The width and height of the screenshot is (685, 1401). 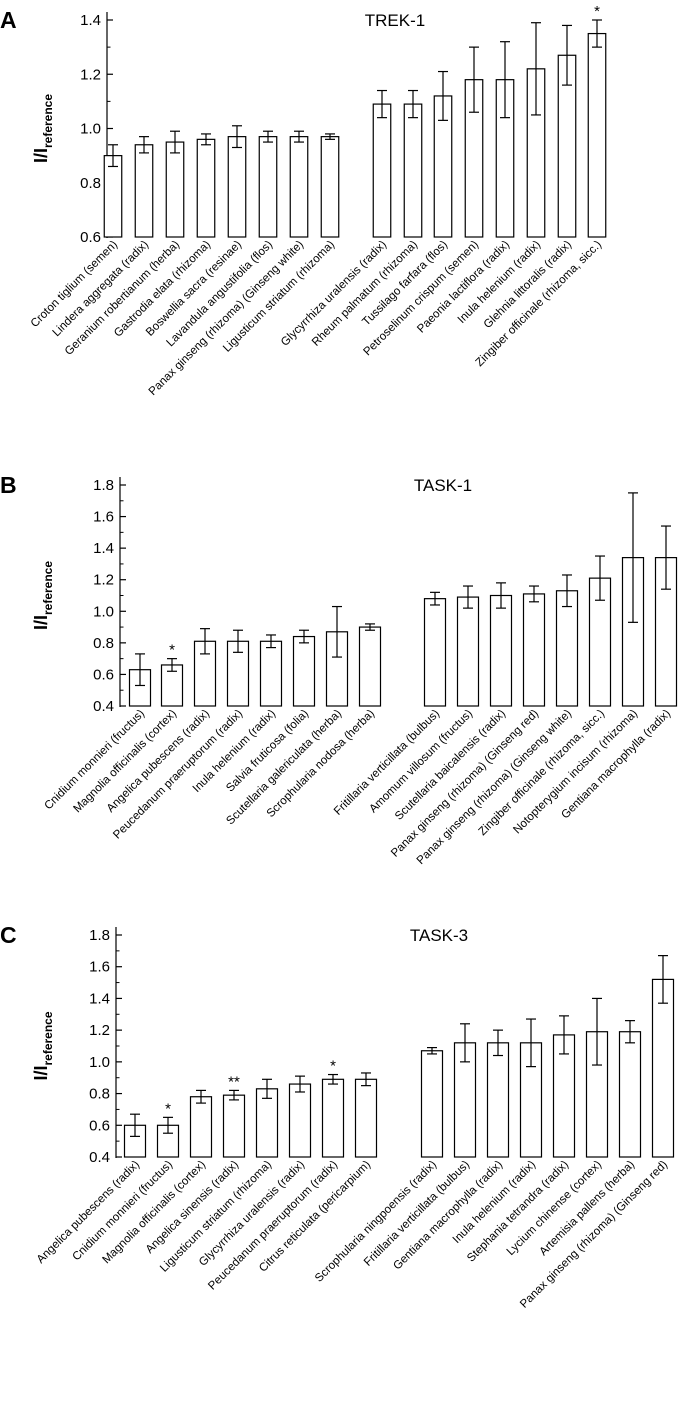 What do you see at coordinates (8, 20) in the screenshot?
I see `panel-letter: A` at bounding box center [8, 20].